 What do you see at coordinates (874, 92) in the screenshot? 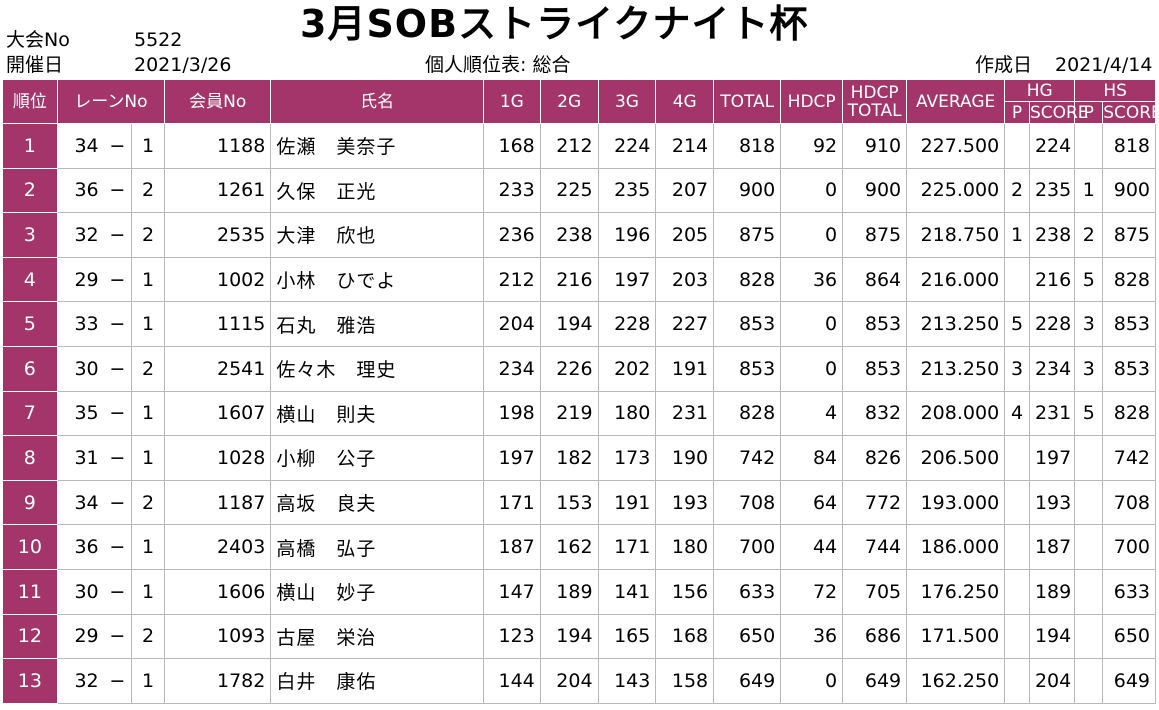
I see `col-header-hdcp-total-line1: HDCP` at bounding box center [874, 92].